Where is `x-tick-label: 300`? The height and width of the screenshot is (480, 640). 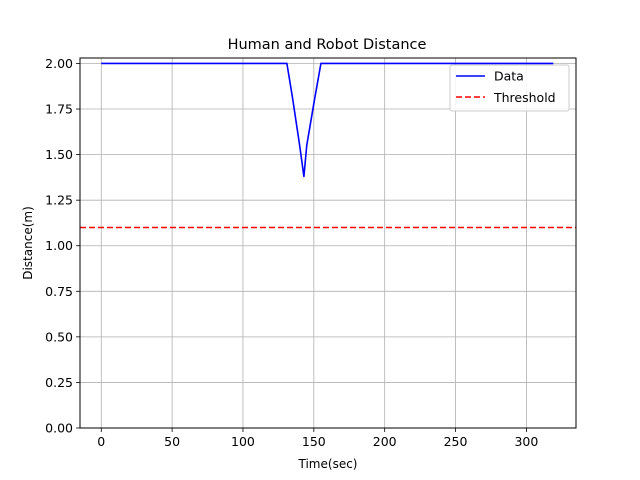 x-tick-label: 300 is located at coordinates (526, 441).